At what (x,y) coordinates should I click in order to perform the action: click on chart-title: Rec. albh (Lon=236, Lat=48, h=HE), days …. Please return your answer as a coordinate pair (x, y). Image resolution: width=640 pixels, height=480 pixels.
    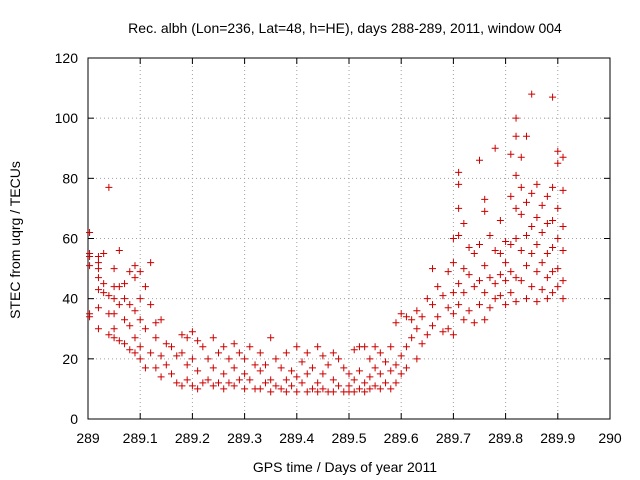
    Looking at the image, I should click on (345, 28).